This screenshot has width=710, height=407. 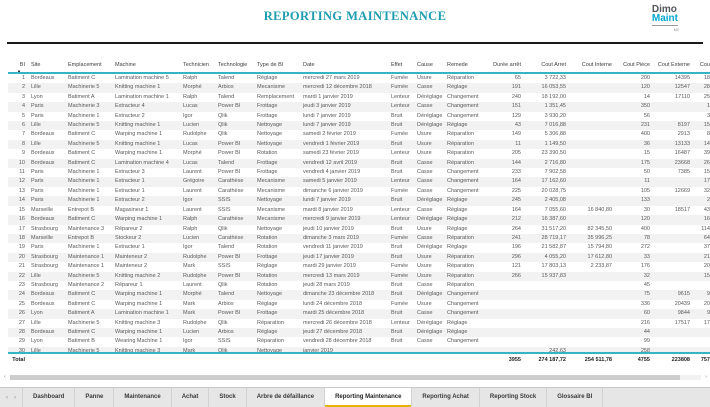 What do you see at coordinates (143, 397) in the screenshot?
I see `tab-maintenance: Maintenance` at bounding box center [143, 397].